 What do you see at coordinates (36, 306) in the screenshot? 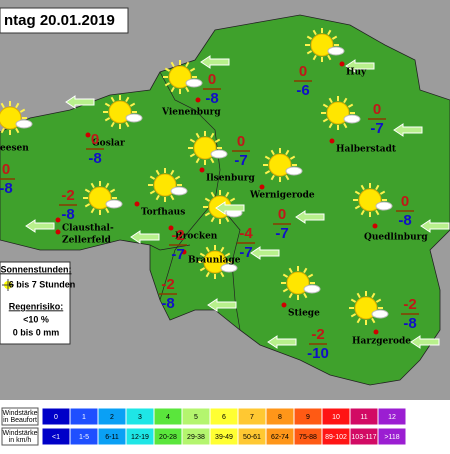
I see `rain-title: Regenrisiko:` at bounding box center [36, 306].